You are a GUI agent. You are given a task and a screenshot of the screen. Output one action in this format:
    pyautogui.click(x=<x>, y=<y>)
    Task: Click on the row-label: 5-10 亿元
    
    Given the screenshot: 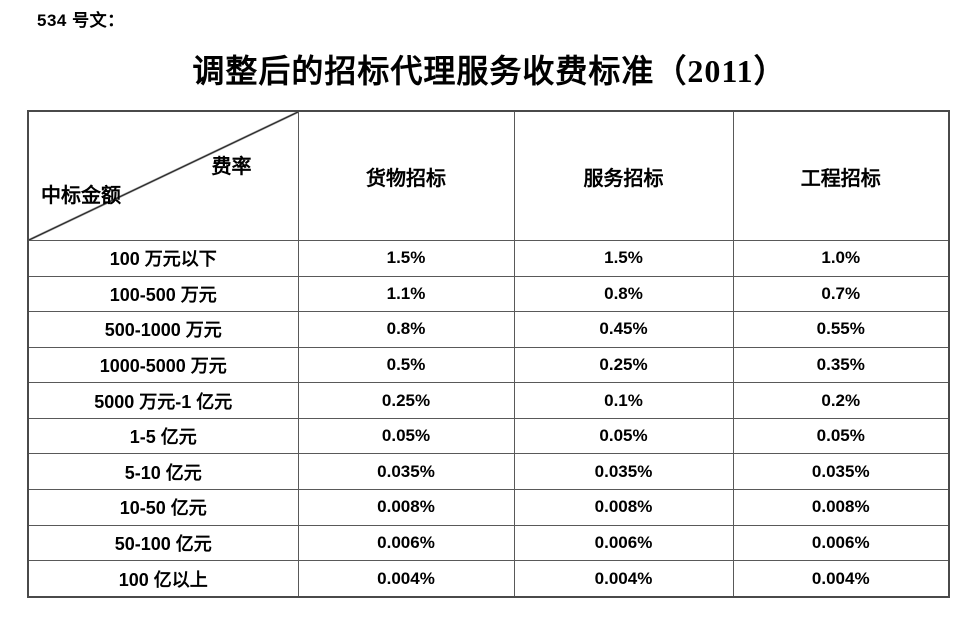 What is the action you would take?
    pyautogui.click(x=163, y=472)
    